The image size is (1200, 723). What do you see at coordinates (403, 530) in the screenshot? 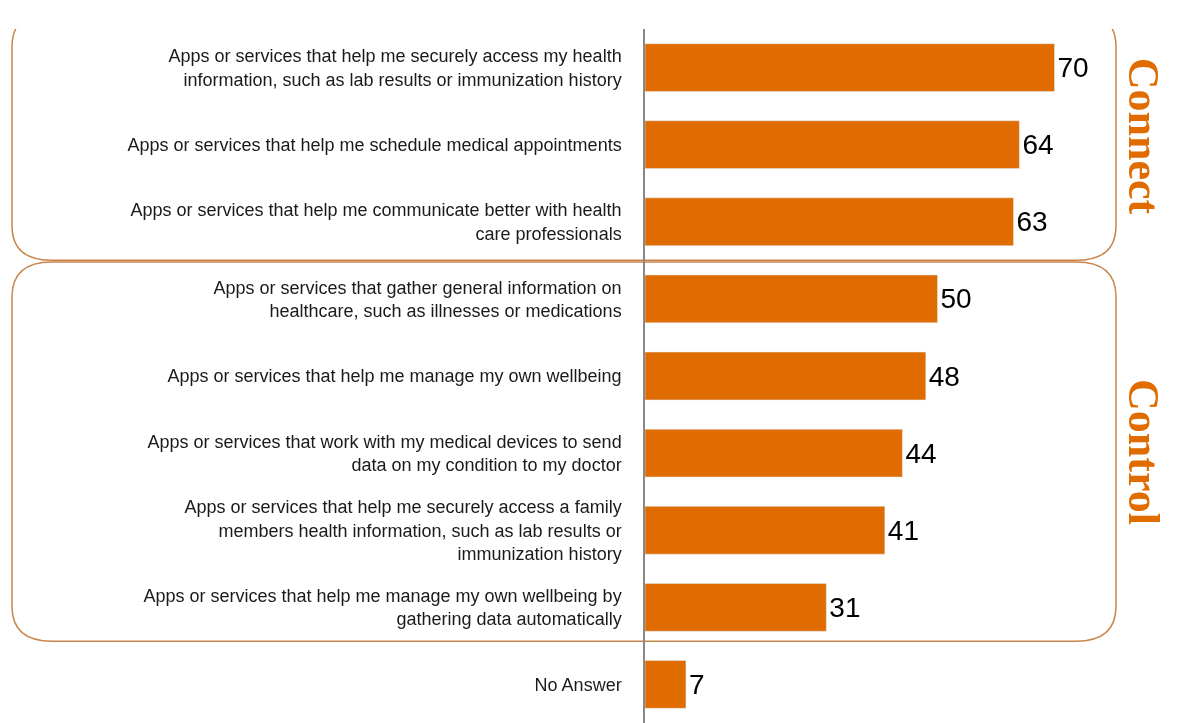
I see `y-tick-label: Apps or services that help me securely access a family members health information, such as lab results or immunization history` at bounding box center [403, 530].